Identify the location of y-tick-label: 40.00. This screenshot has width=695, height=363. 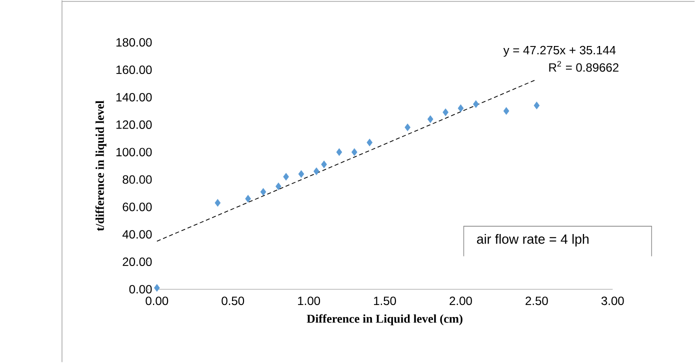
(137, 234).